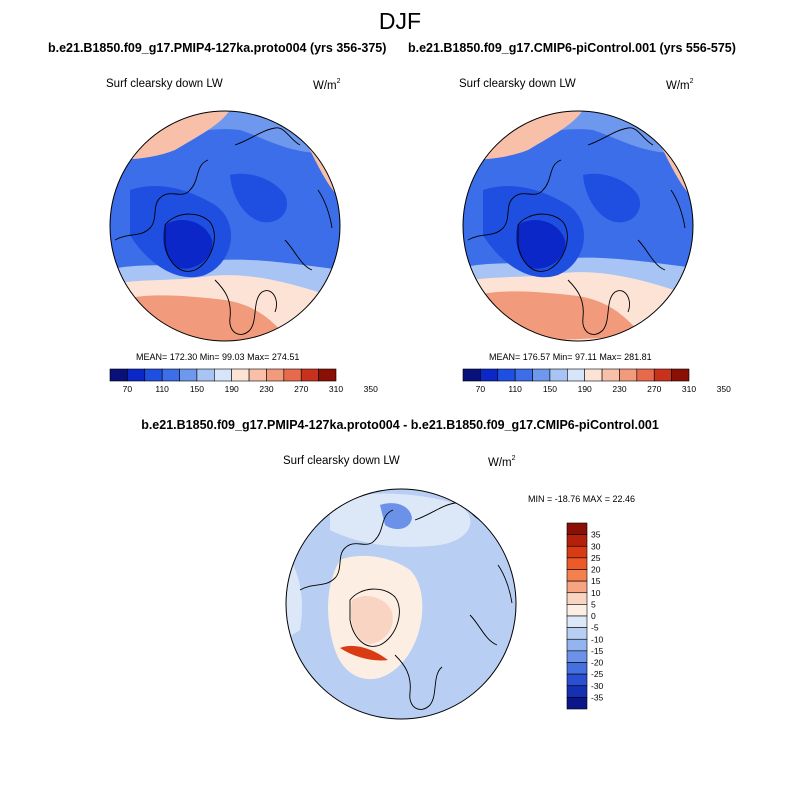 Image resolution: width=800 pixels, height=800 pixels. I want to click on polar-map-right, so click(578, 226).